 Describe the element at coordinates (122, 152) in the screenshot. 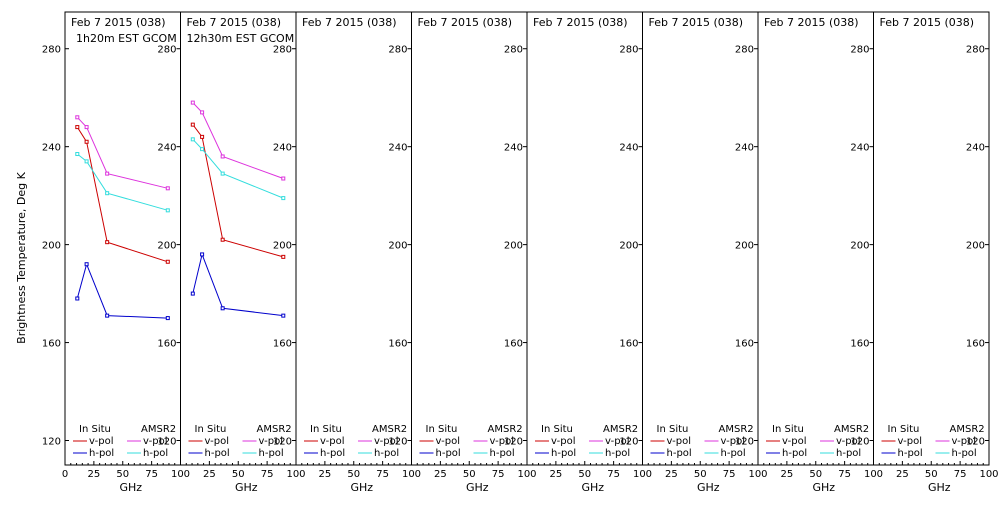

I see `series-line-amsr2-vpol` at that location.